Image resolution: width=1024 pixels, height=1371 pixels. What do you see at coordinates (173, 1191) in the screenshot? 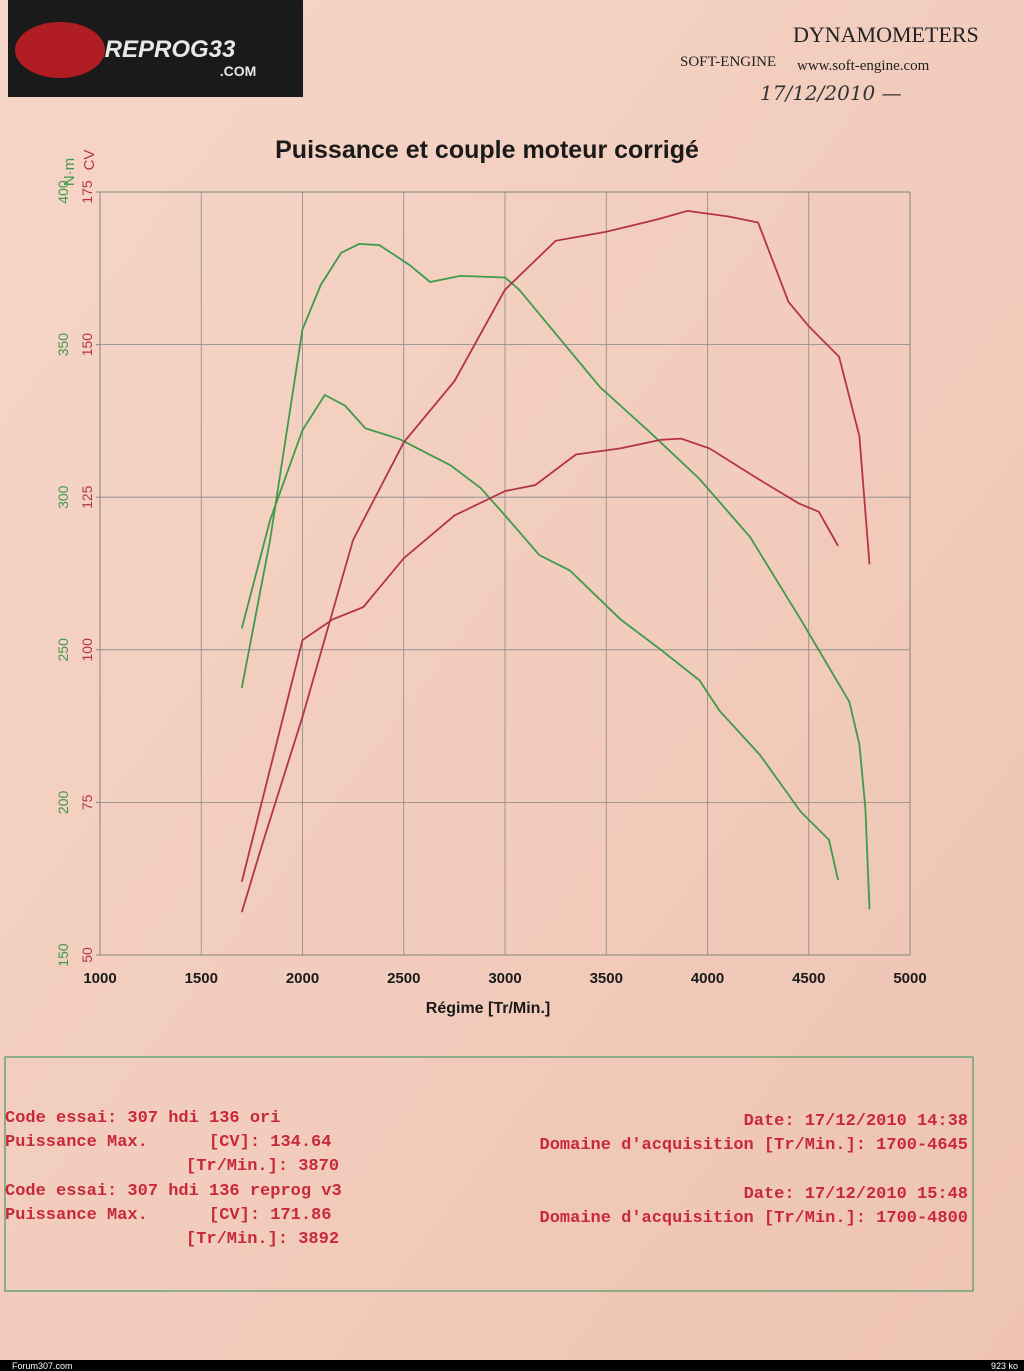
I see `test-code: Code essai: 307 hdi 136 reprog v3` at bounding box center [173, 1191].